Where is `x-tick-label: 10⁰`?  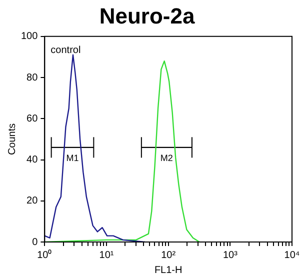 x-tick-label: 10⁰ is located at coordinates (44, 254).